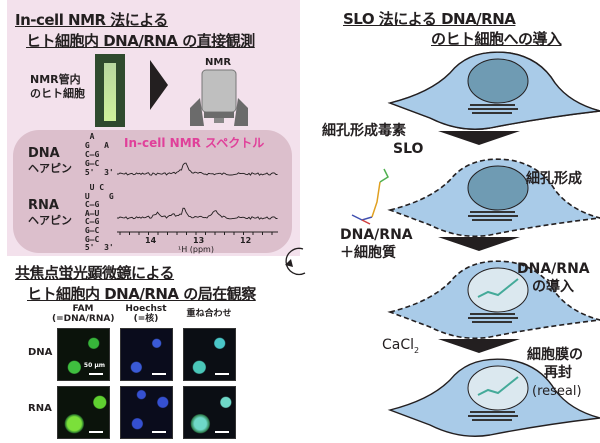 The image size is (600, 443). I want to click on state4-label-line2: 再封, so click(558, 373).